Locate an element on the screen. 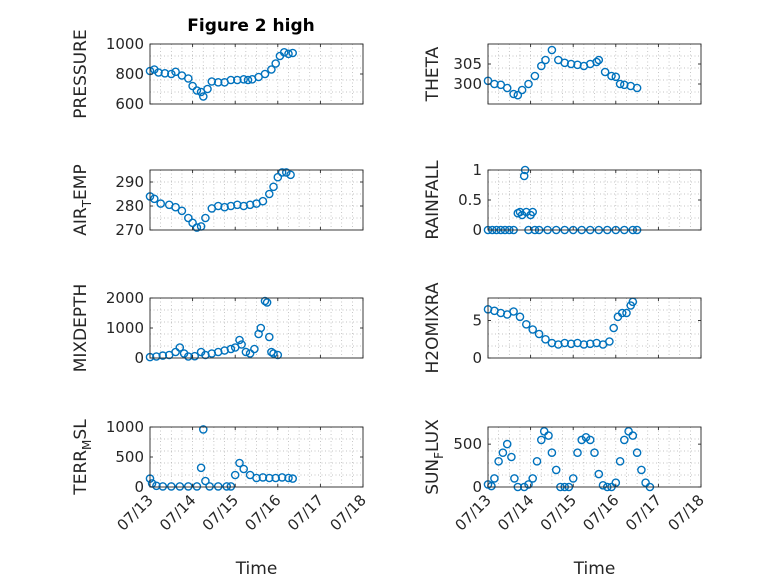 The height and width of the screenshot is (583, 778). y-tick-label: 500 is located at coordinates (129, 457).